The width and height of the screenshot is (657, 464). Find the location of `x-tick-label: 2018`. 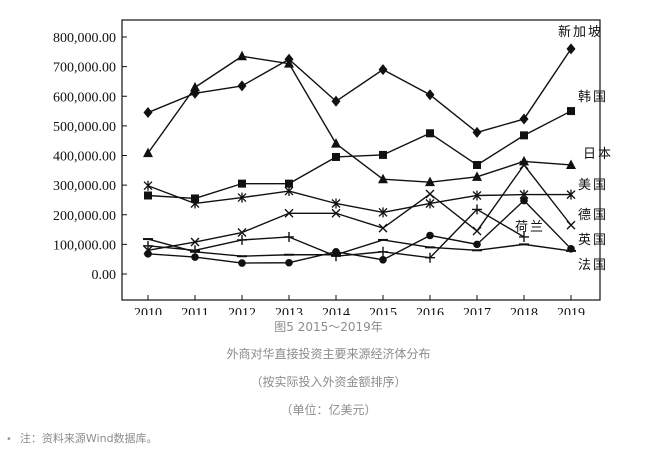

x-tick-label: 2018 is located at coordinates (524, 310).